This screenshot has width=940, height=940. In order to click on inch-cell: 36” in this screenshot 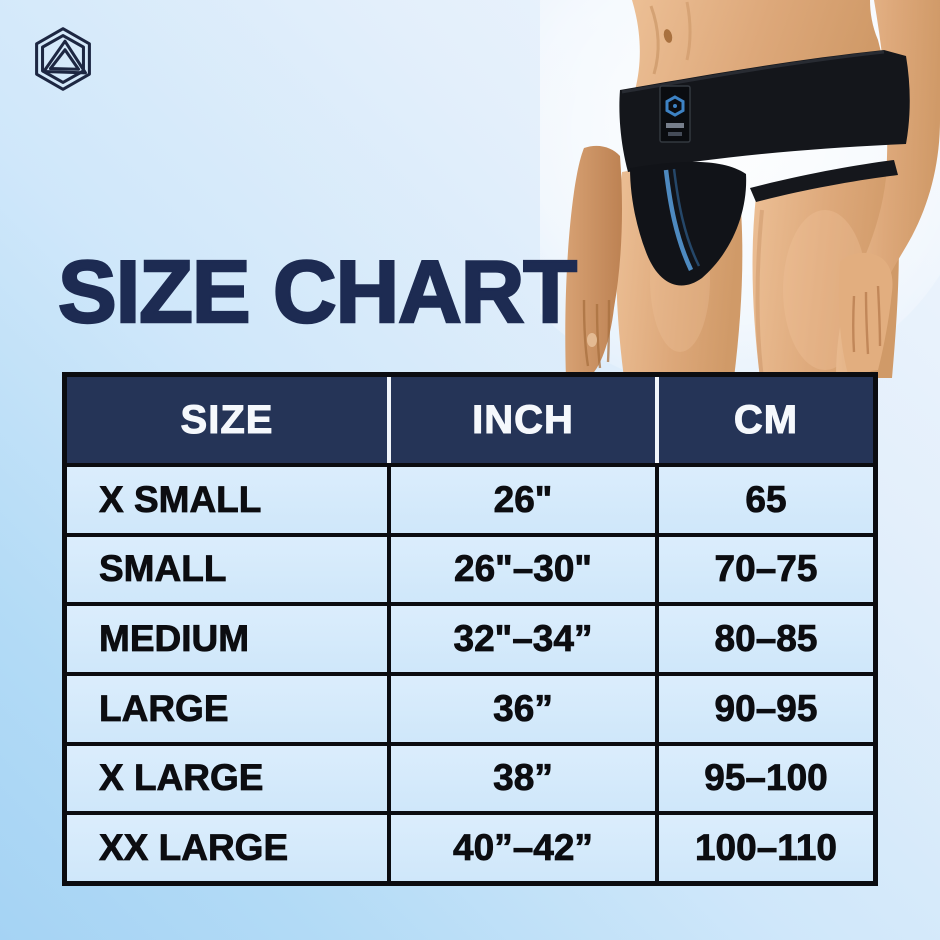, I will do `click(521, 706)`.